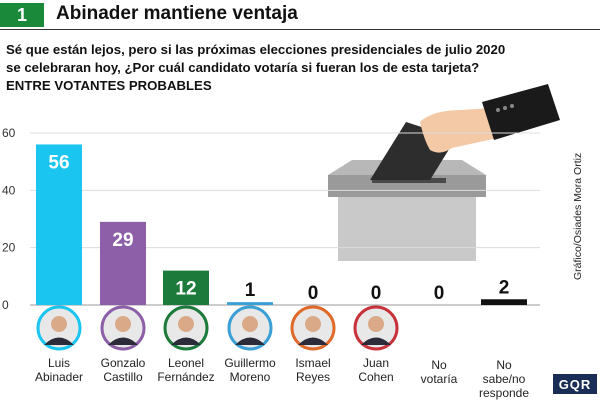 The image size is (600, 400). What do you see at coordinates (504, 393) in the screenshot?
I see `x-tick-label-line: responde` at bounding box center [504, 393].